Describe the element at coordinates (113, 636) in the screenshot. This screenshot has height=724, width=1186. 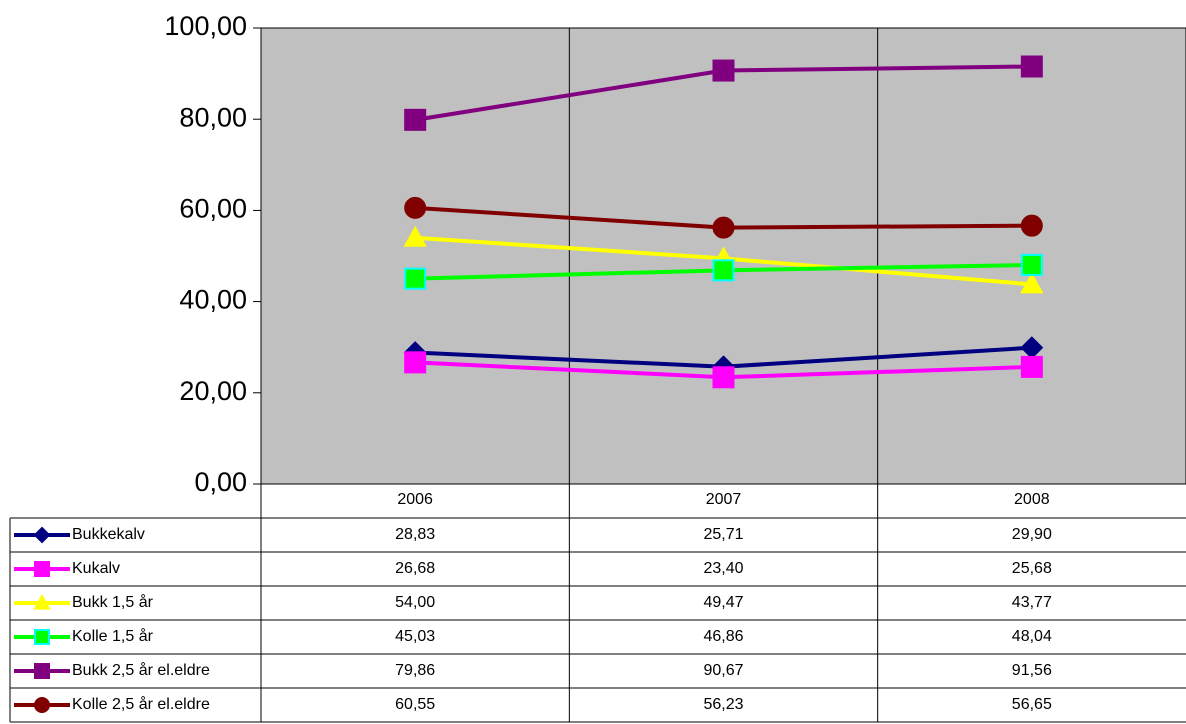
I see `legend-label: Kolle 1,5 år` at that location.